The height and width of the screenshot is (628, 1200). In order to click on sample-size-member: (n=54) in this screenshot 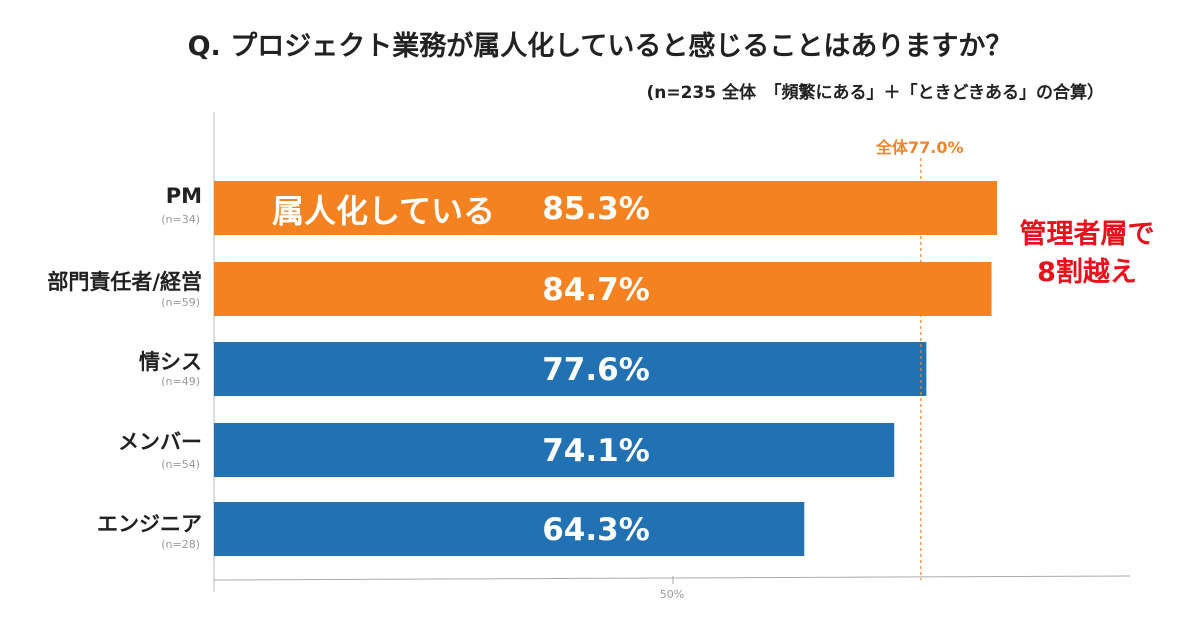, I will do `click(180, 464)`.